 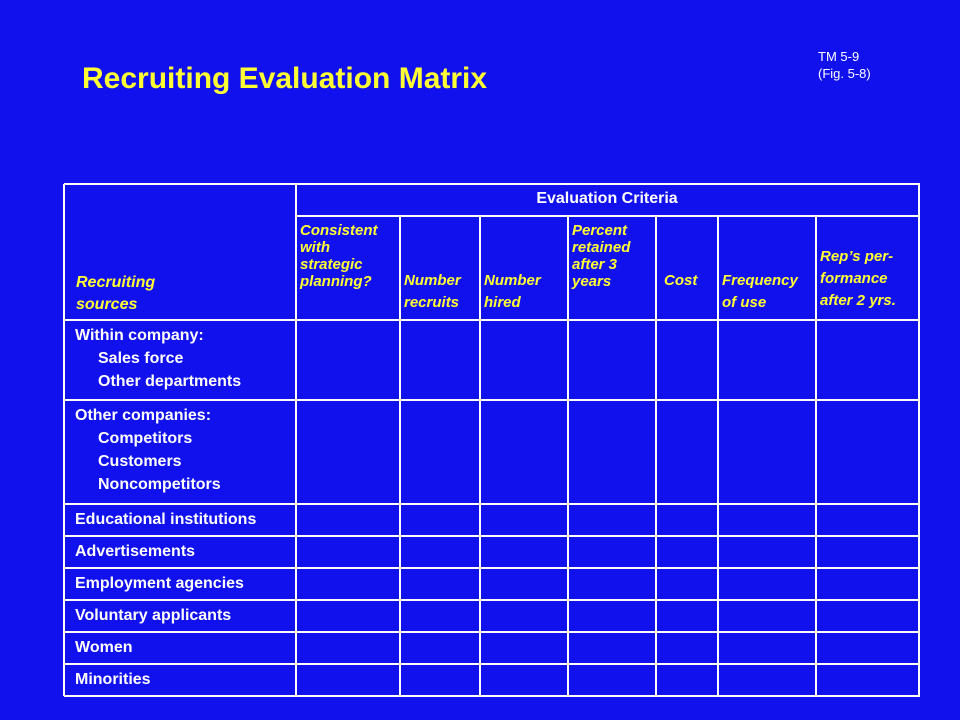 I want to click on row-label: Voluntary applicants, so click(x=153, y=615).